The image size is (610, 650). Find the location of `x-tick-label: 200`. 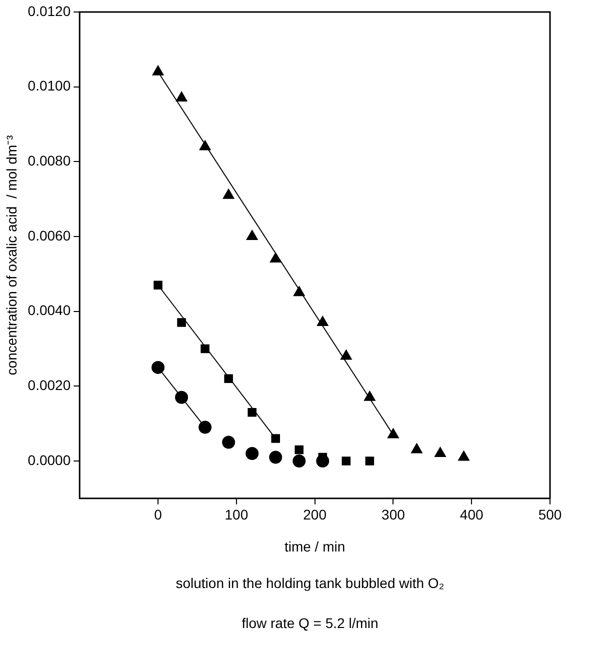

x-tick-label: 200 is located at coordinates (315, 514).